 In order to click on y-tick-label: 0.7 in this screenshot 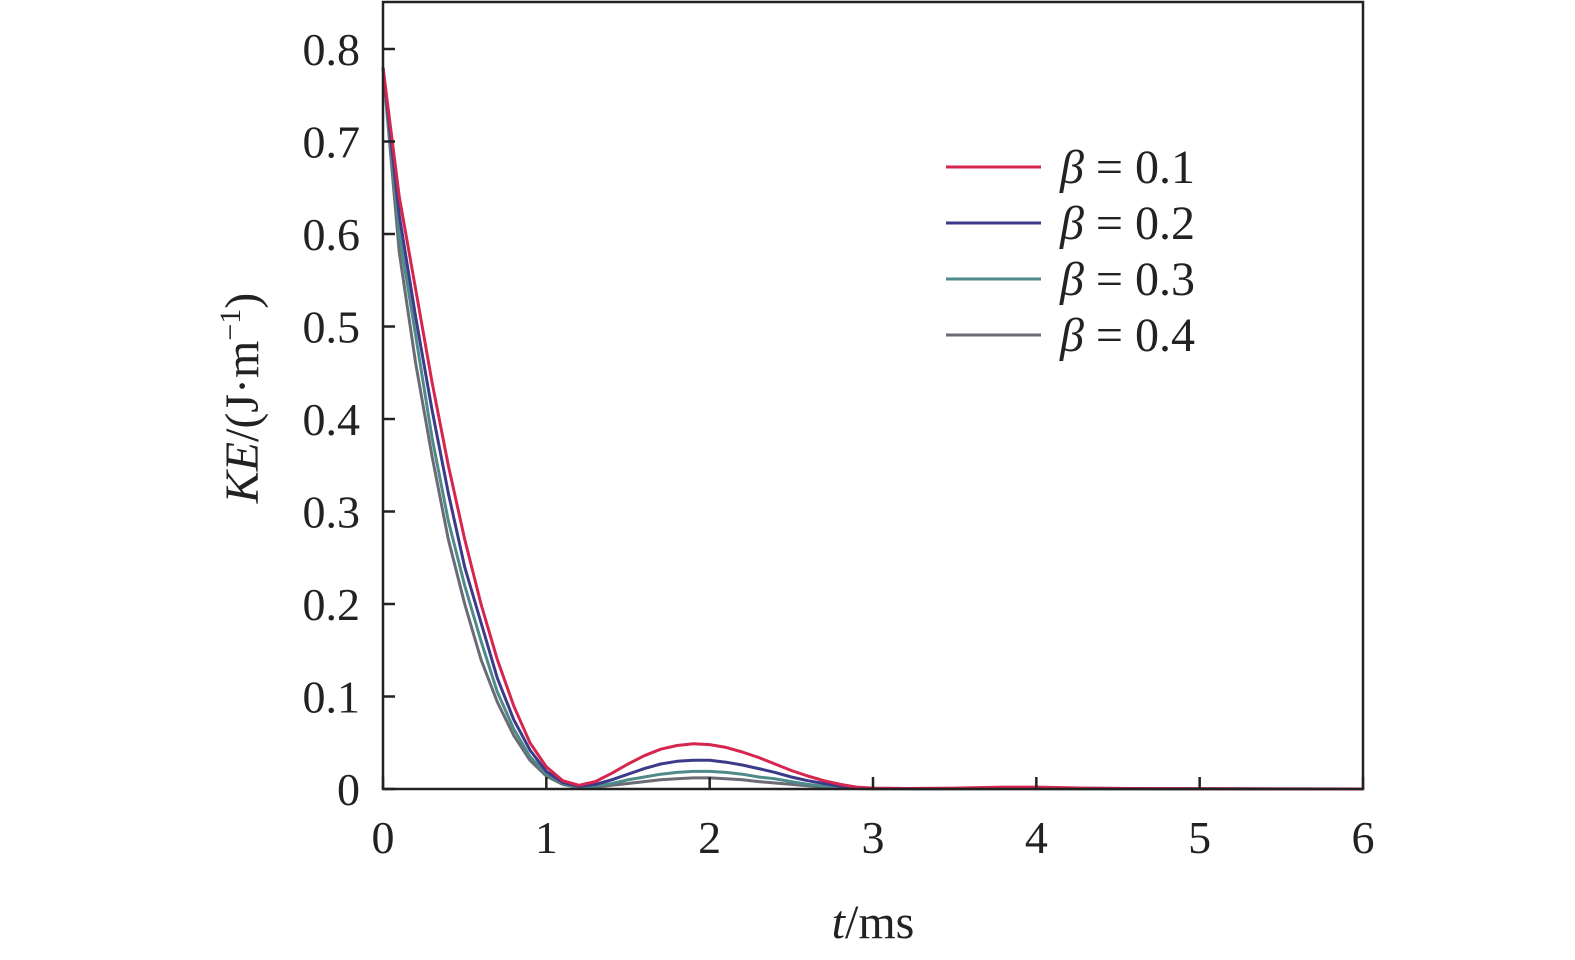, I will do `click(332, 142)`.